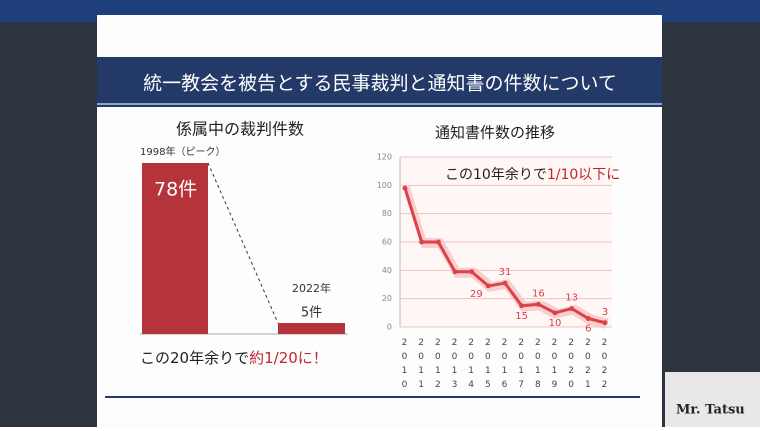  I want to click on value-label: 13, so click(571, 298).